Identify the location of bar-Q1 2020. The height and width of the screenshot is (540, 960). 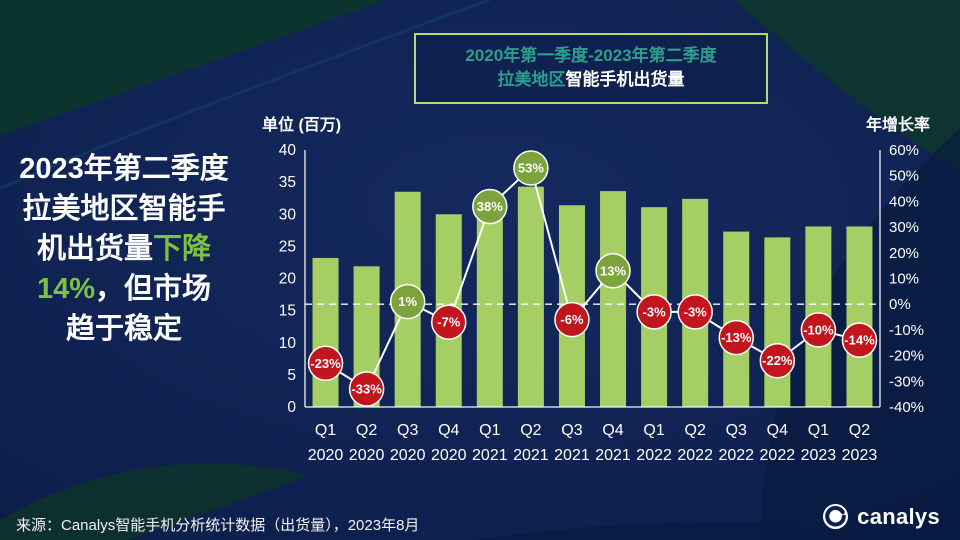
(325, 332).